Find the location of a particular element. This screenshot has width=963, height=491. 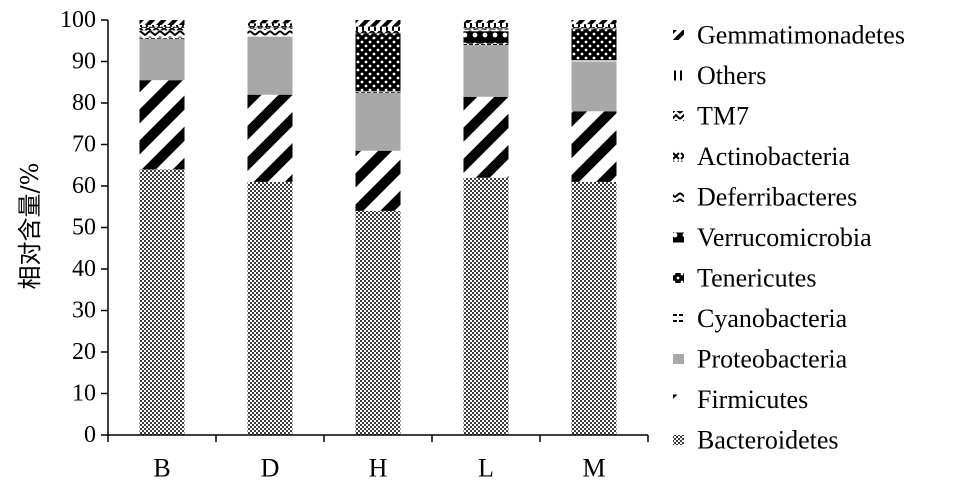

bar-segment-tm7-b is located at coordinates (162, 27).